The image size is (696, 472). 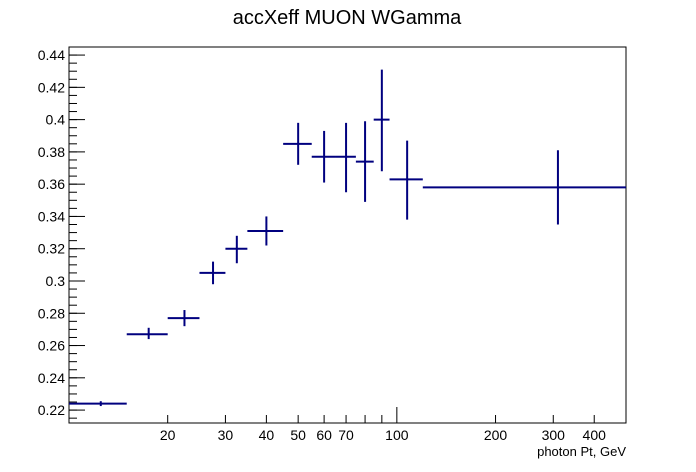 I want to click on x-tick-label: 400, so click(x=595, y=435).